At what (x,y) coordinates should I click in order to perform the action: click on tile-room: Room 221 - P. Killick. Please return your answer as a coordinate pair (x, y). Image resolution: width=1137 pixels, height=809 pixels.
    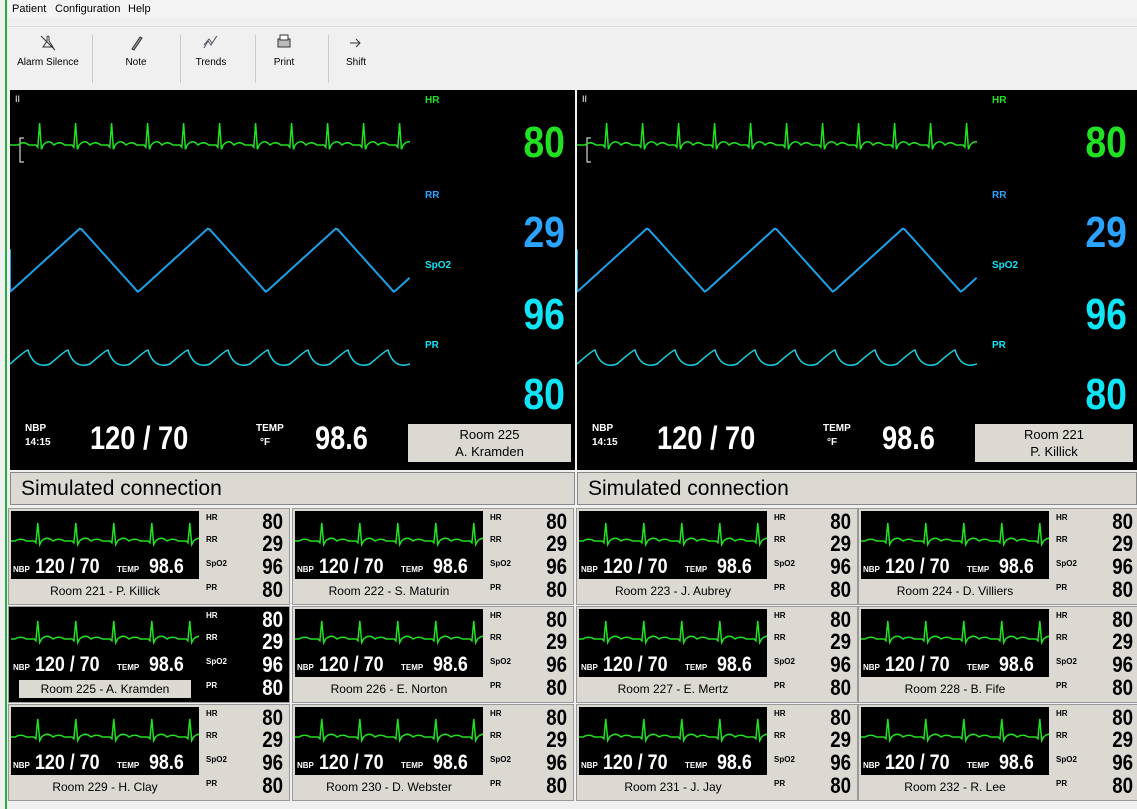
    Looking at the image, I should click on (105, 591).